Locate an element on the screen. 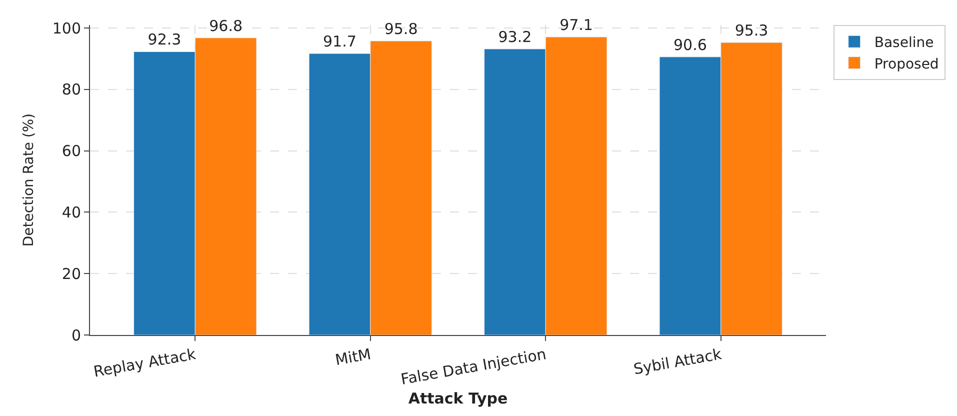 The height and width of the screenshot is (416, 957). x-tick-label: MitM is located at coordinates (353, 357).